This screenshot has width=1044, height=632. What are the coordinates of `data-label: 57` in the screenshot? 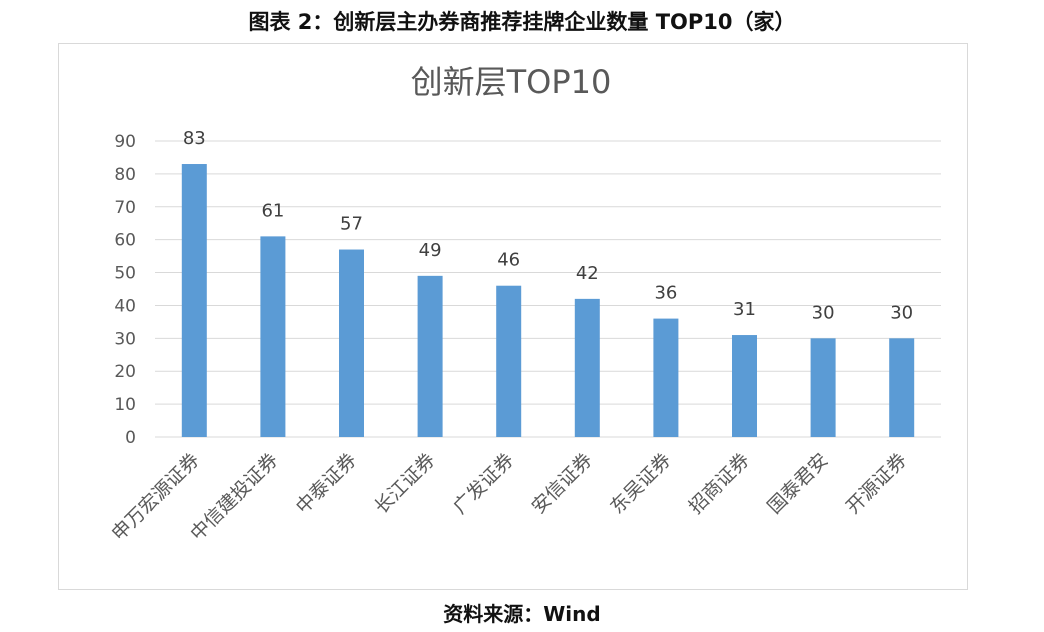 It's located at (351, 224).